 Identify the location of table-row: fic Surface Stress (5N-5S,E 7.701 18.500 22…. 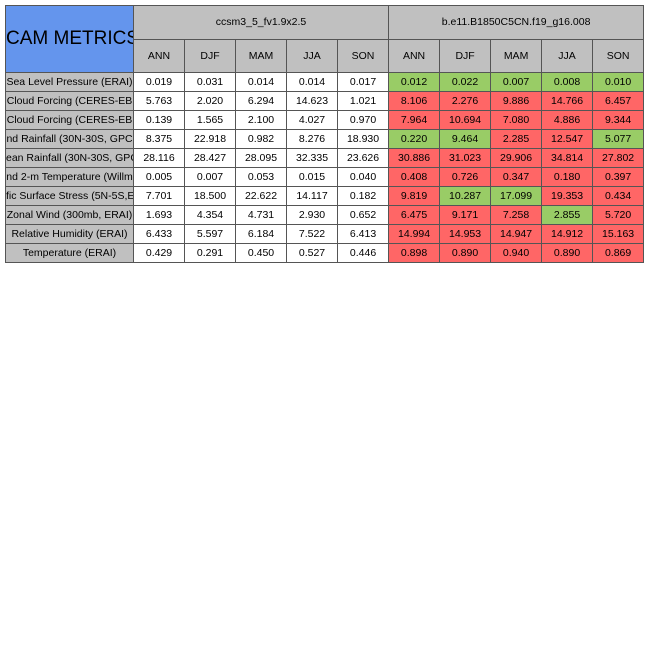
(325, 196).